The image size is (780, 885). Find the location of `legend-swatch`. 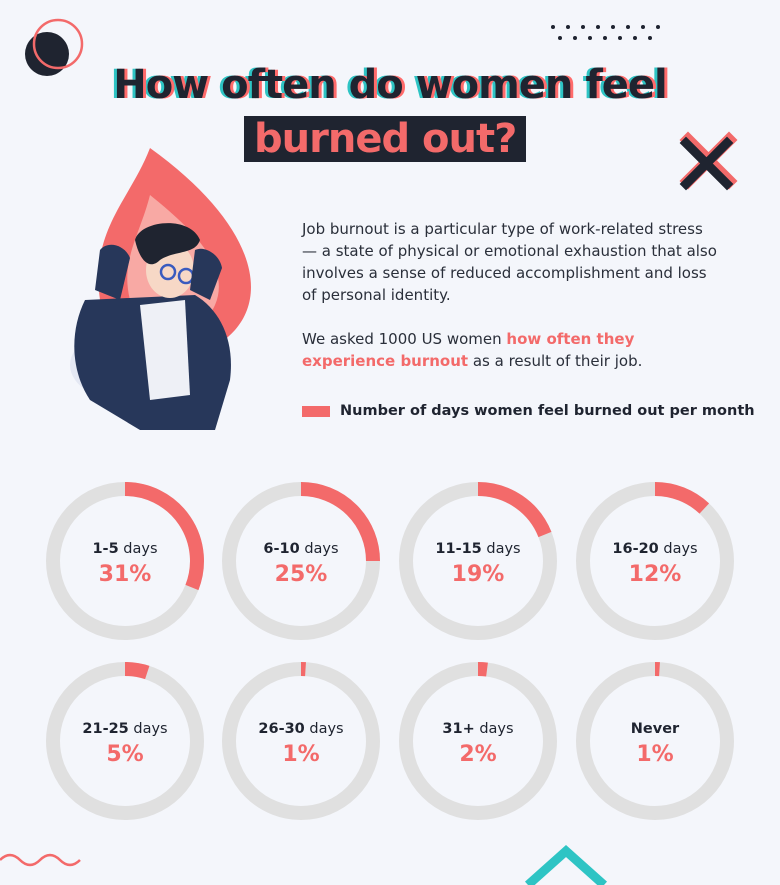

legend-swatch is located at coordinates (316, 411).